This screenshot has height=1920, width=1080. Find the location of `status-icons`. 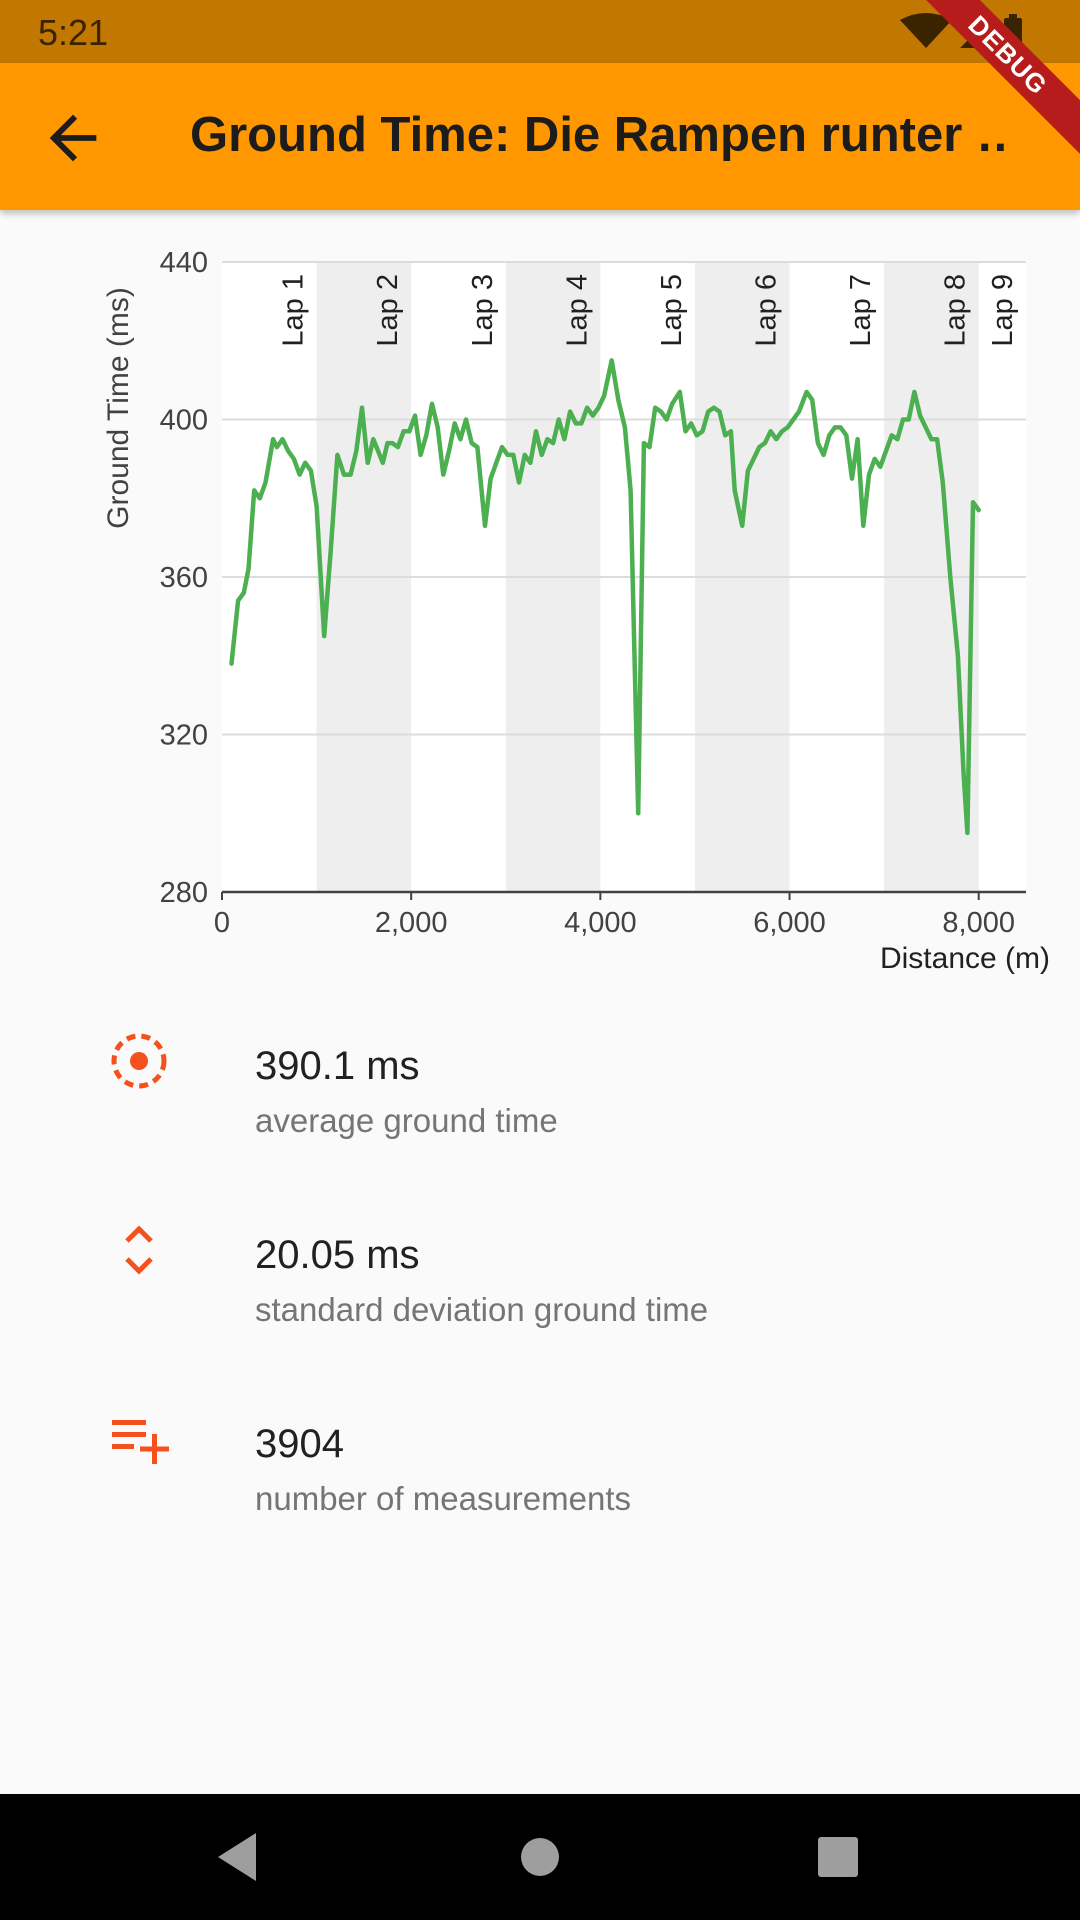

status-icons is located at coordinates (961, 31).